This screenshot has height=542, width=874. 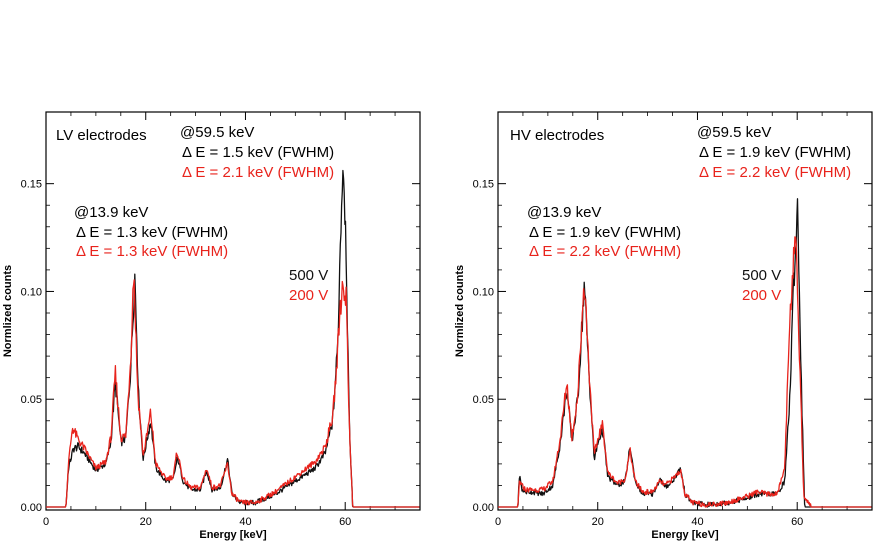 What do you see at coordinates (775, 172) in the screenshot?
I see `peak-high-red: Δ E = 2.2 keV (FWHM)` at bounding box center [775, 172].